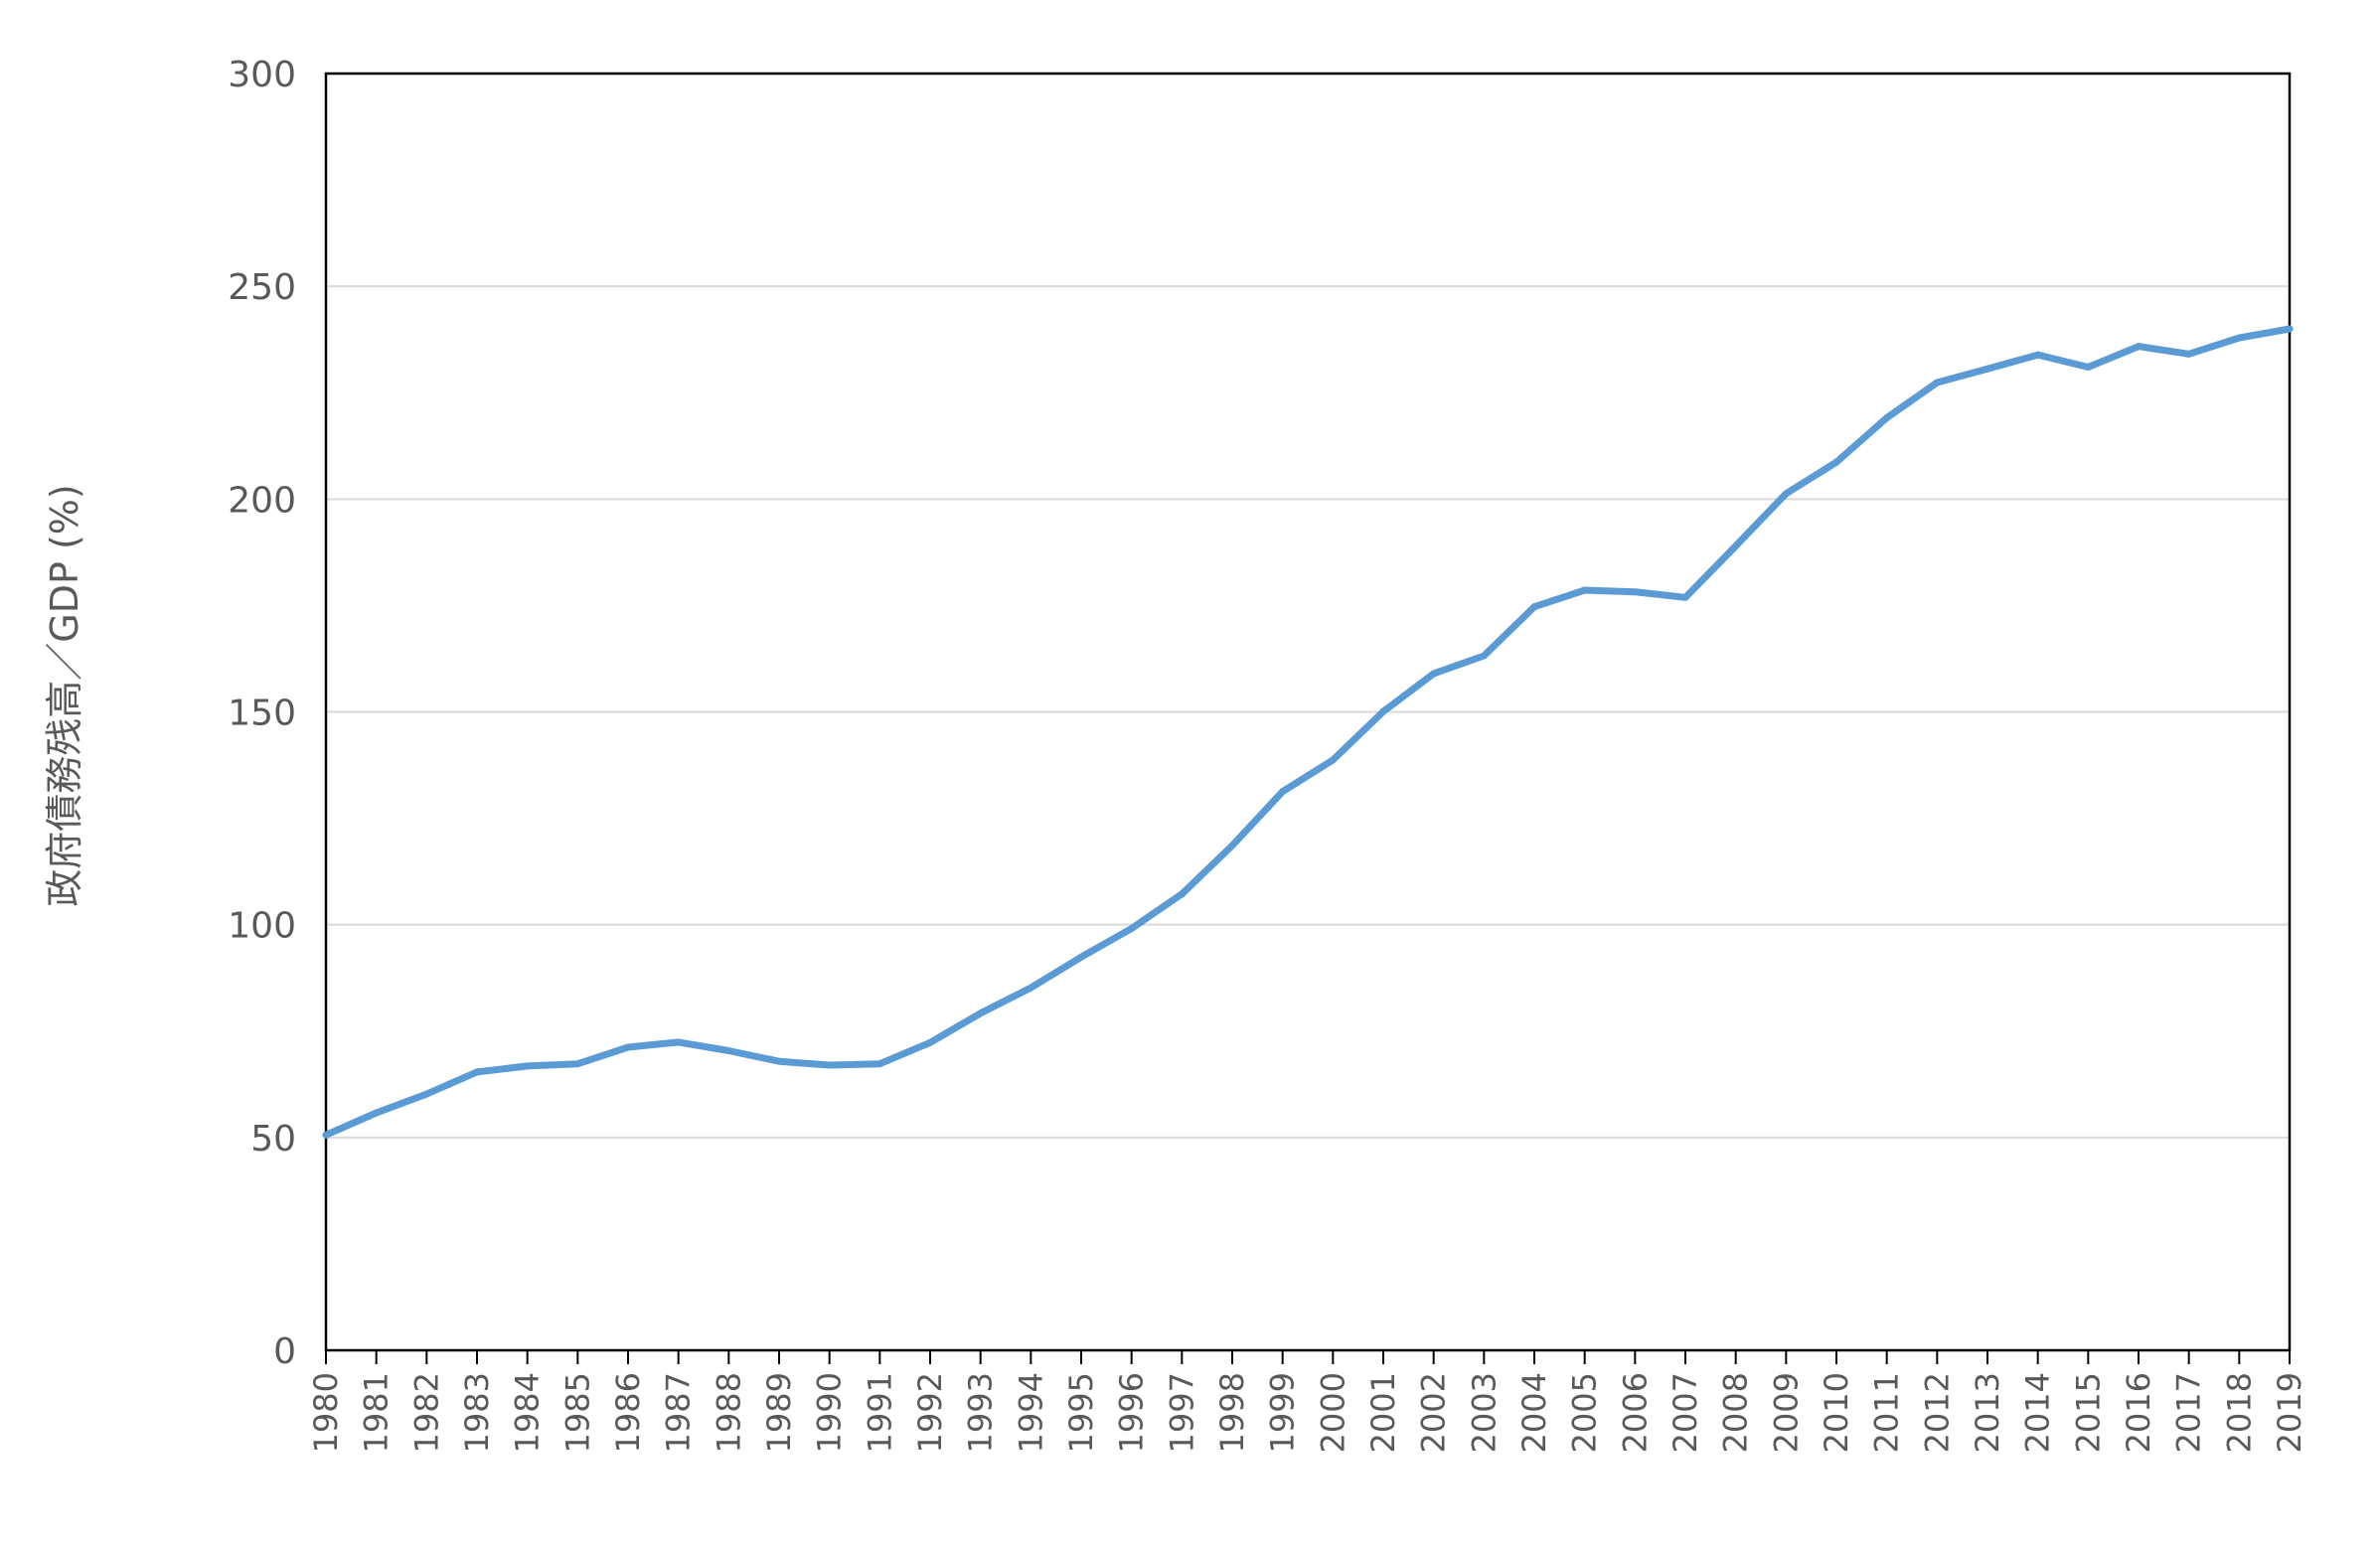  Describe the element at coordinates (262, 926) in the screenshot. I see `y-tick-label: 100` at that location.